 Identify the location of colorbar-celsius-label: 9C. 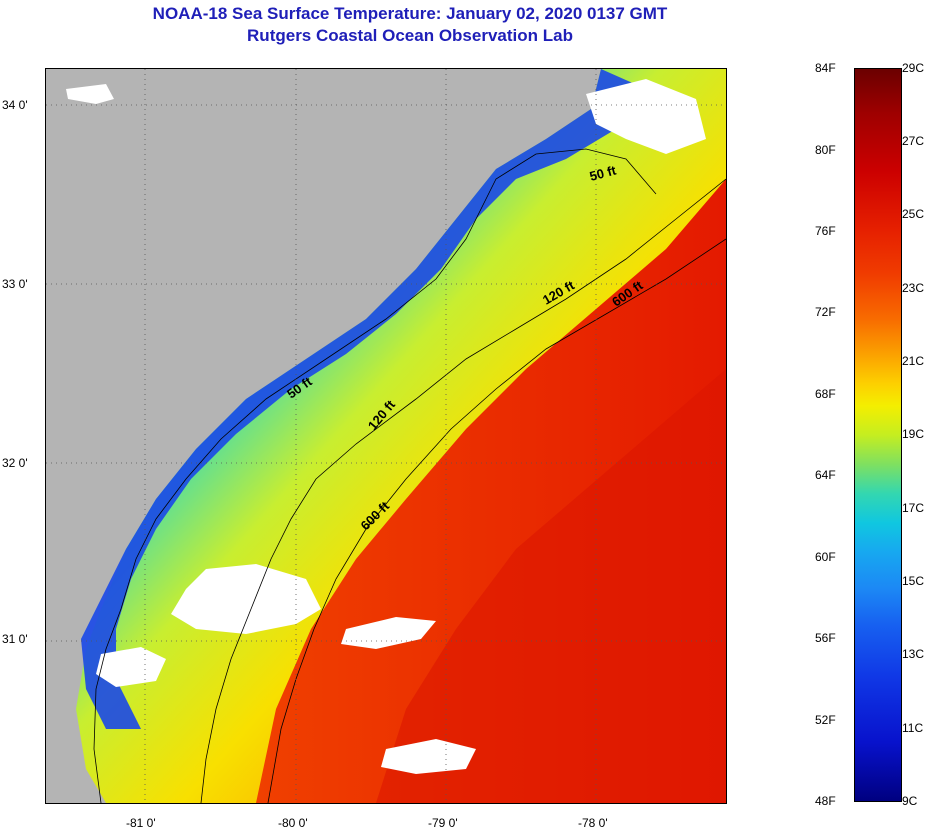
(910, 801).